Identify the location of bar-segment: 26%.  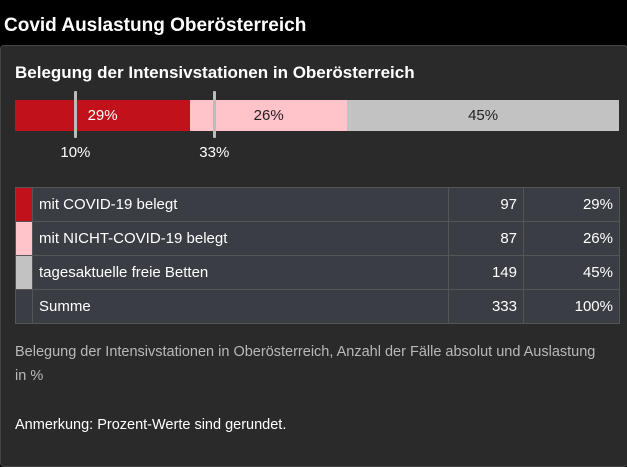
(269, 115).